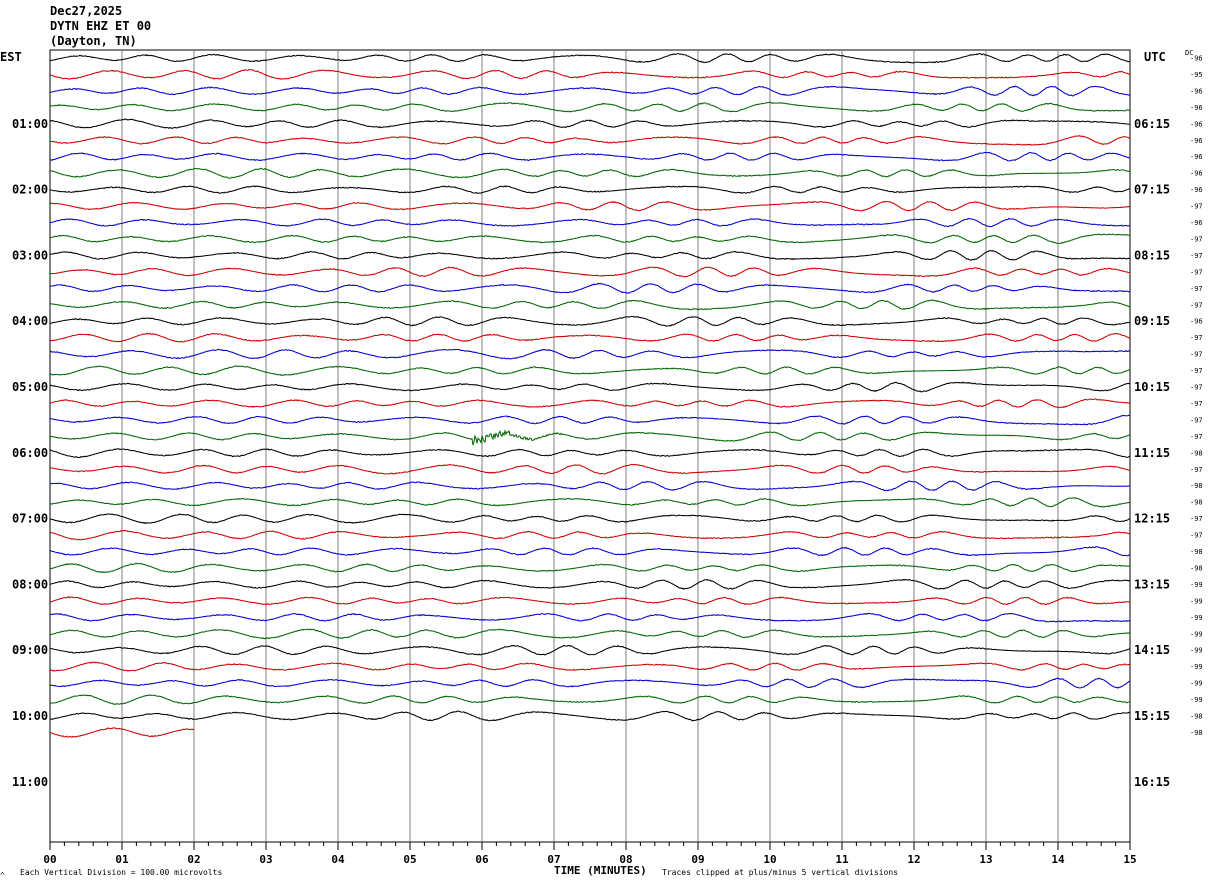  What do you see at coordinates (30, 255) in the screenshot?
I see `left-hour-label: 03:00` at bounding box center [30, 255].